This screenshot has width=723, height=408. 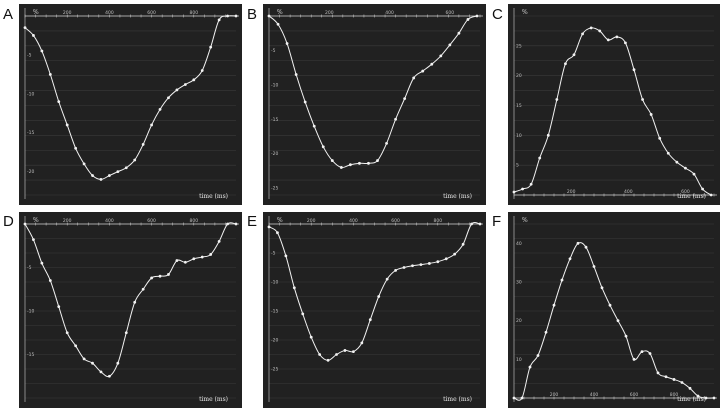 I want to click on y-tick-label: -10, so click(x=30, y=312).